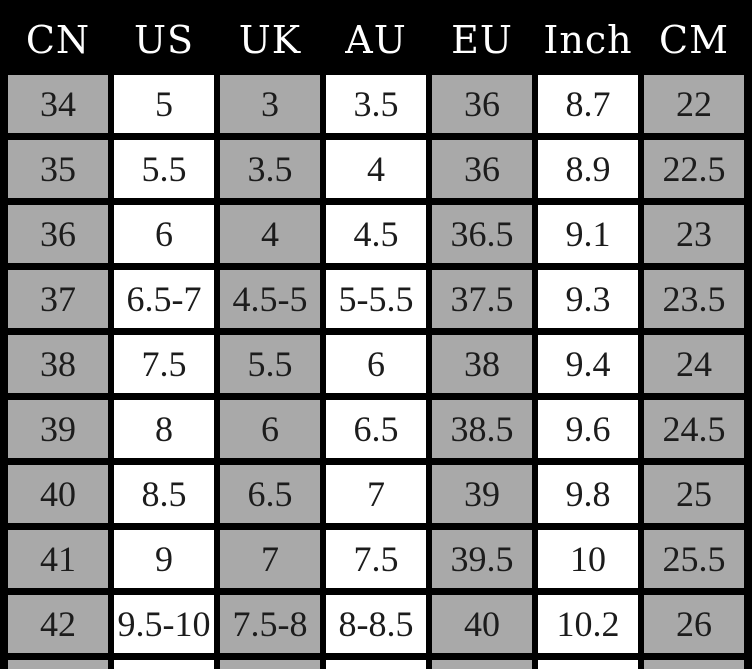  What do you see at coordinates (482, 299) in the screenshot?
I see `table-cell: 37.5` at bounding box center [482, 299].